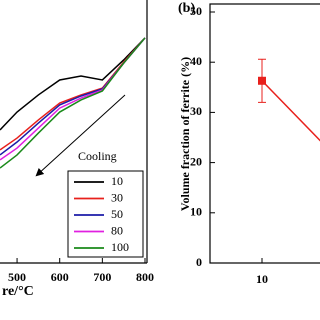 The width and height of the screenshot is (320, 320). Describe the element at coordinates (60, 277) in the screenshot. I see `x-tick-label: 600` at that location.